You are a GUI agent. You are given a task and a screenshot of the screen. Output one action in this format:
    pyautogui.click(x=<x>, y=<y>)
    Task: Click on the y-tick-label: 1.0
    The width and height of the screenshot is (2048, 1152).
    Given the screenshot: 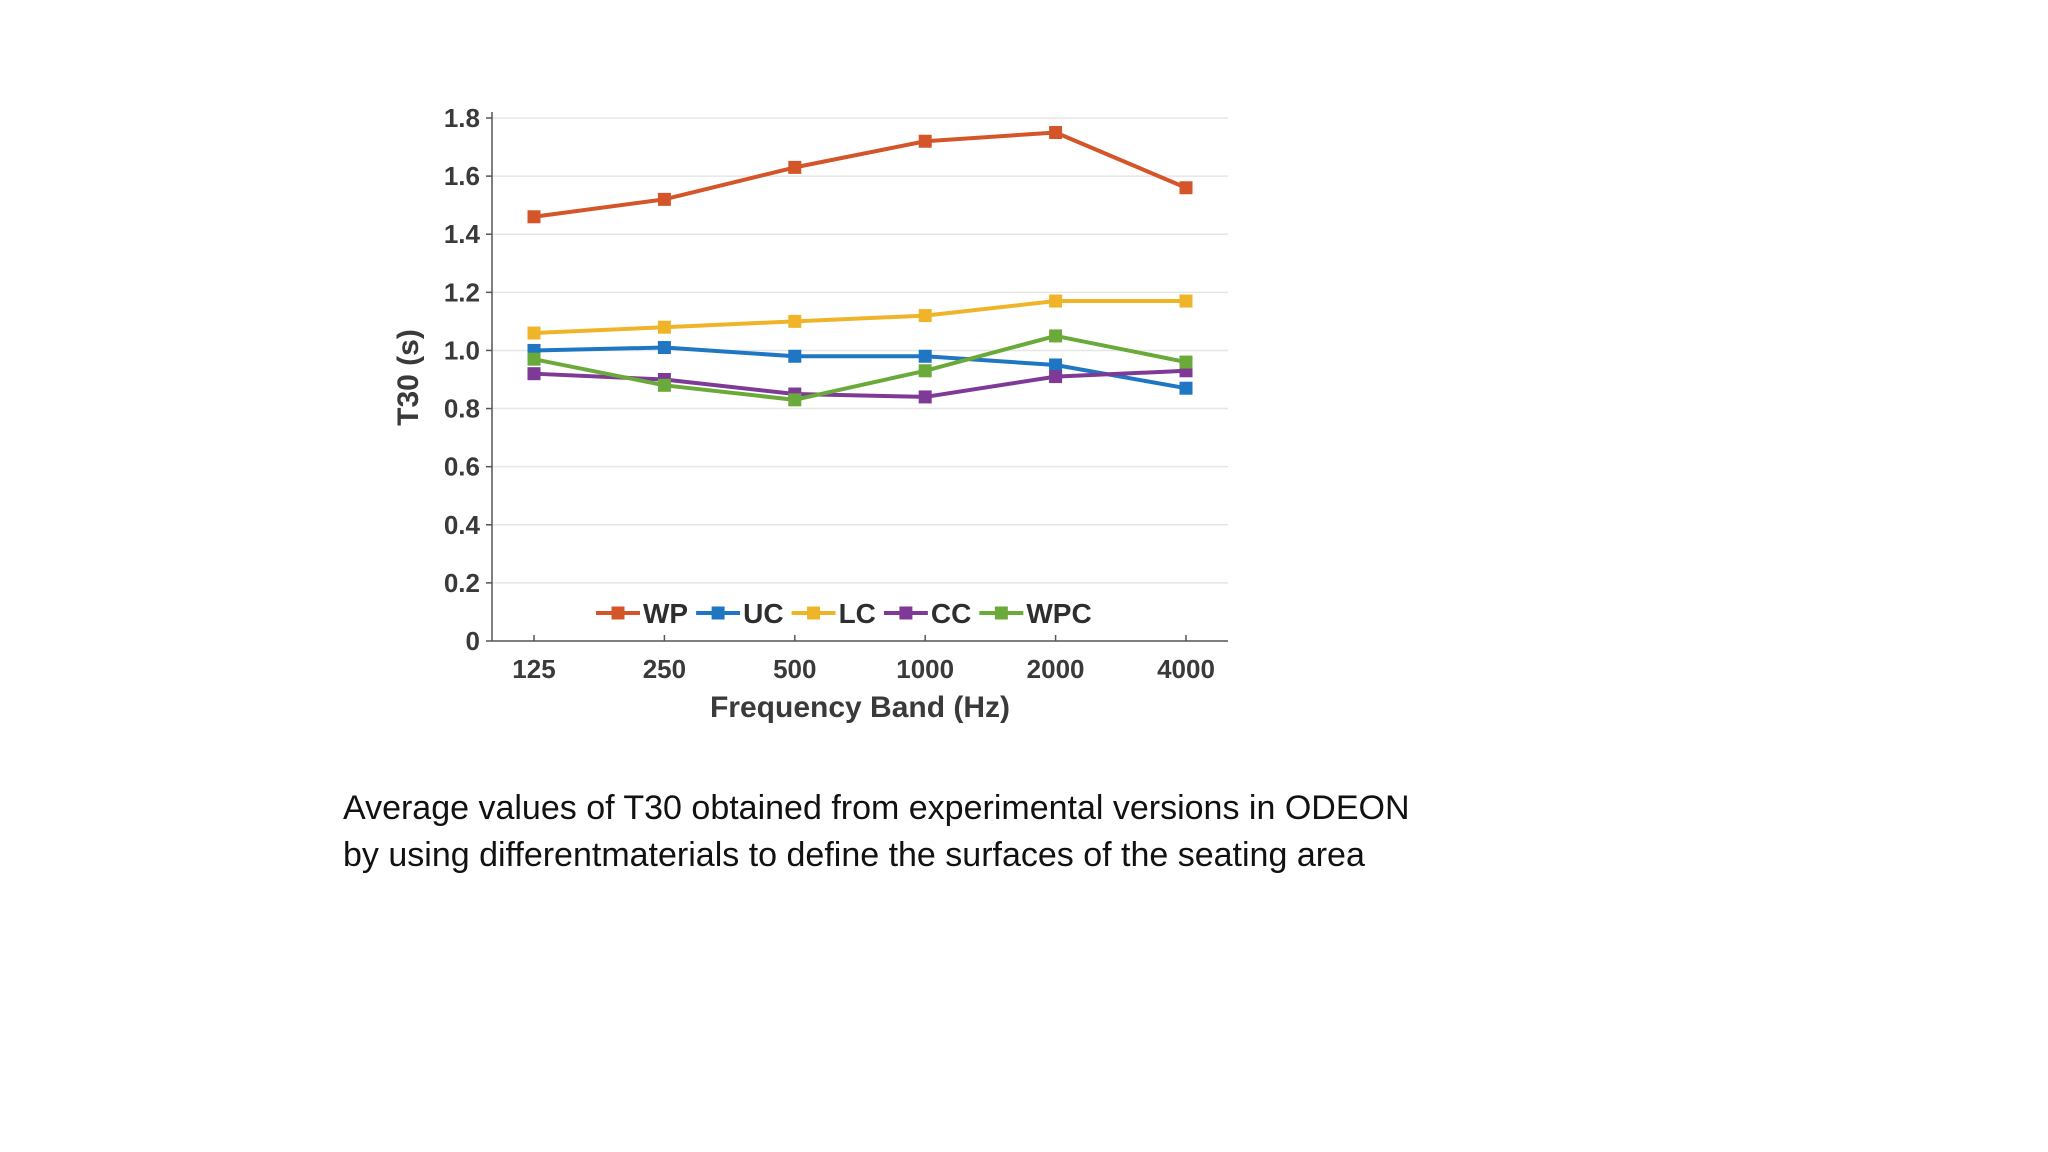 What is the action you would take?
    pyautogui.click(x=462, y=350)
    